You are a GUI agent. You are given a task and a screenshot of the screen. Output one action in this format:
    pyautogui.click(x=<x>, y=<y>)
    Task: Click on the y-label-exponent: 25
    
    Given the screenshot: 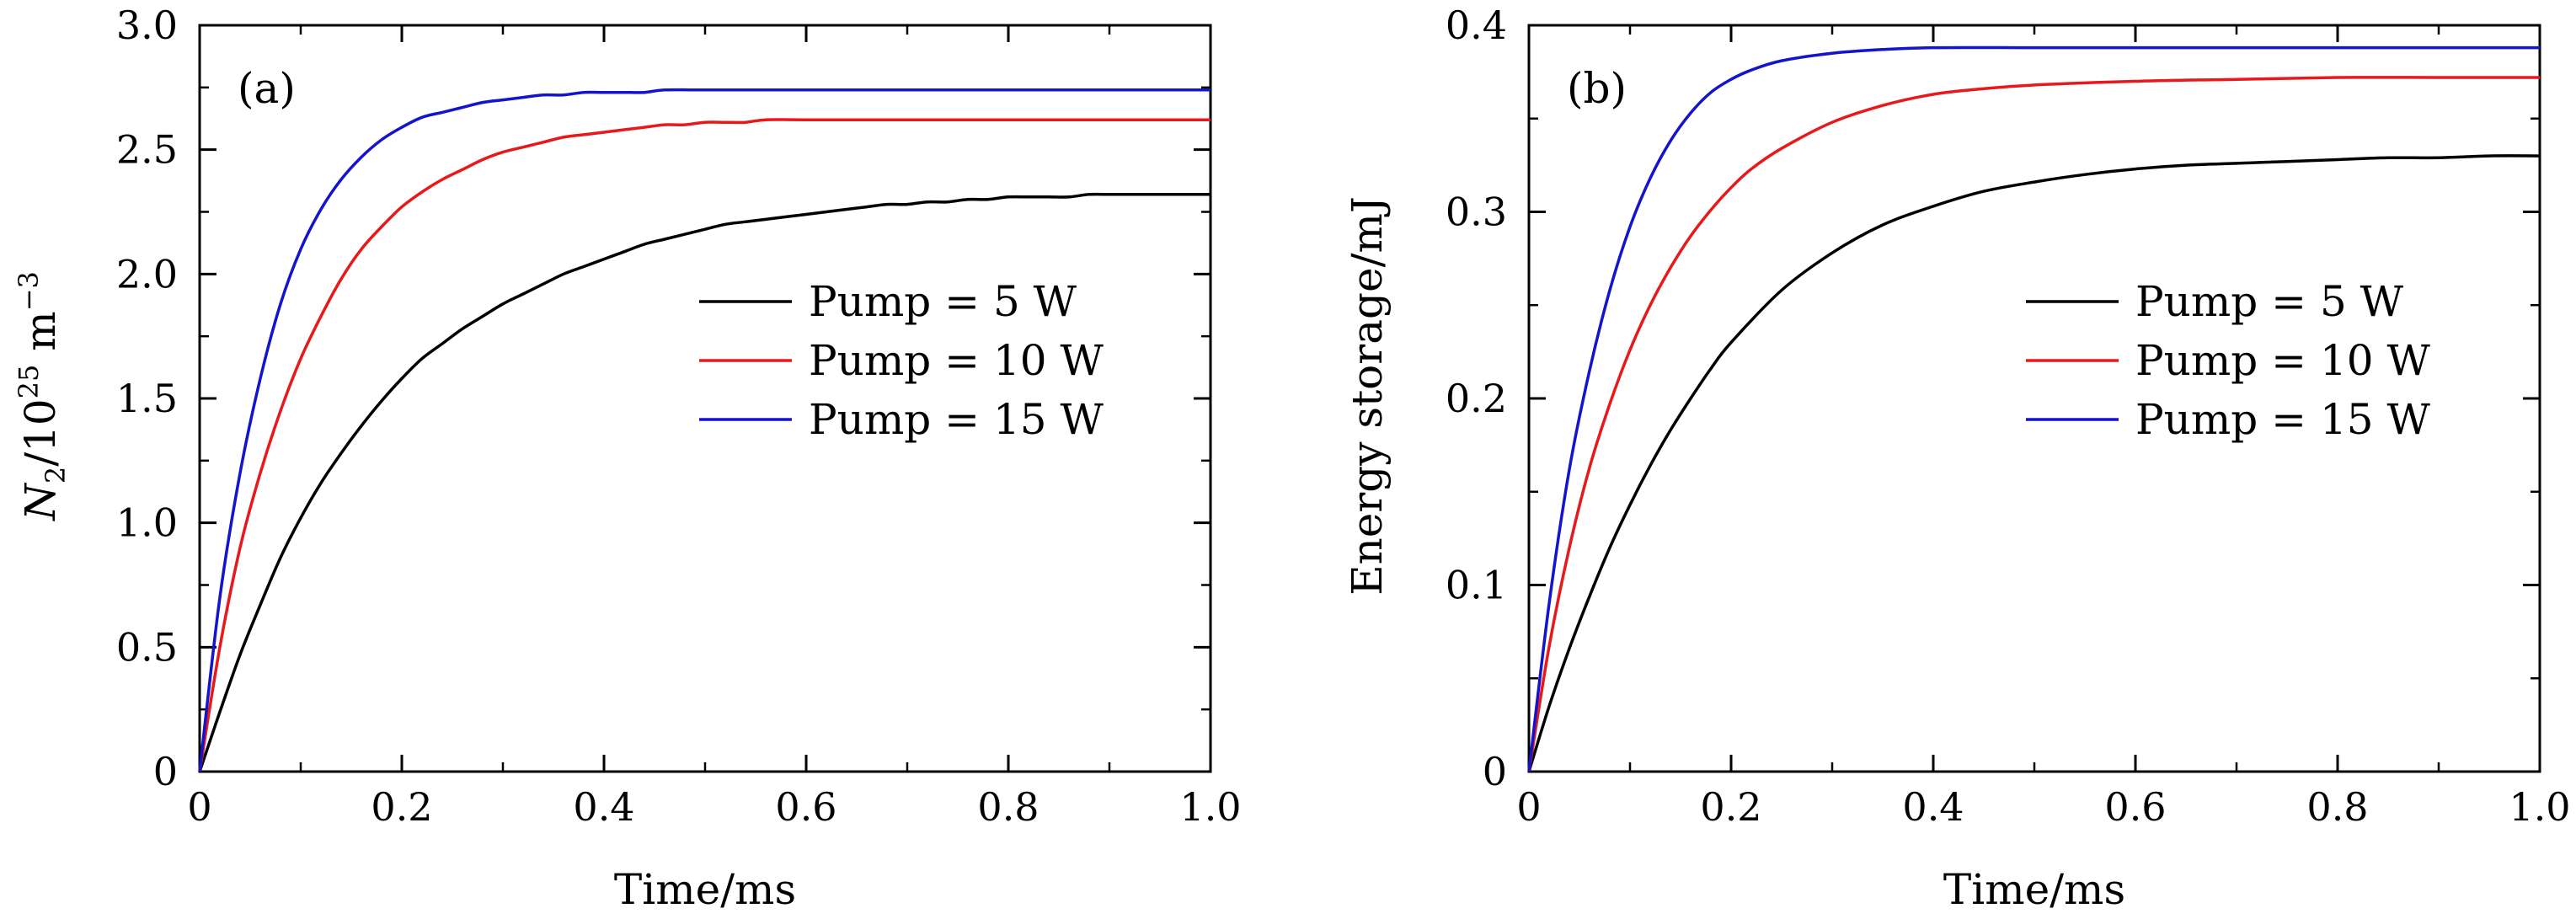 What is the action you would take?
    pyautogui.click(x=29, y=382)
    